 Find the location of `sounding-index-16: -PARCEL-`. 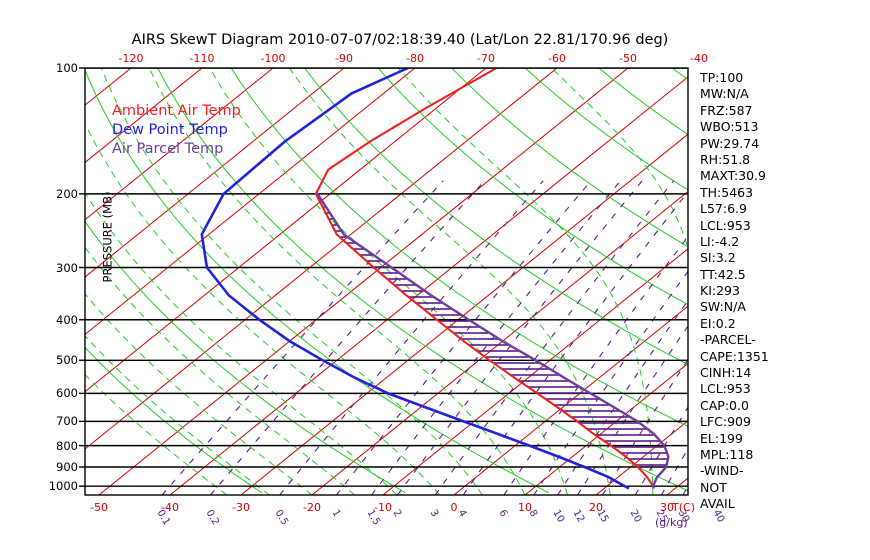

sounding-index-16: -PARCEL- is located at coordinates (728, 340).